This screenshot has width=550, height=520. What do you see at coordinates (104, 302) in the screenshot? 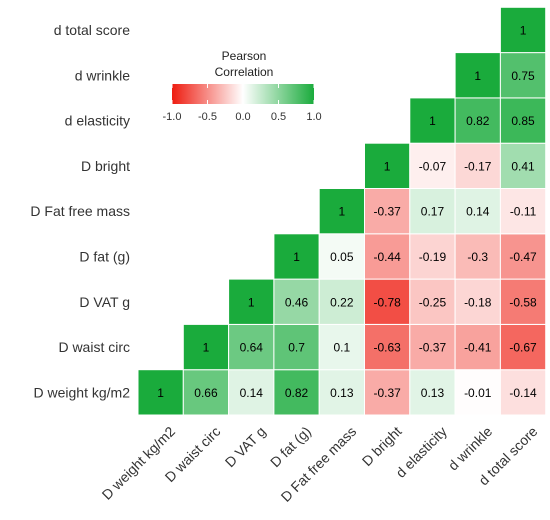
I see `y-tick-label-d-vat-g: D VAT g` at bounding box center [104, 302].